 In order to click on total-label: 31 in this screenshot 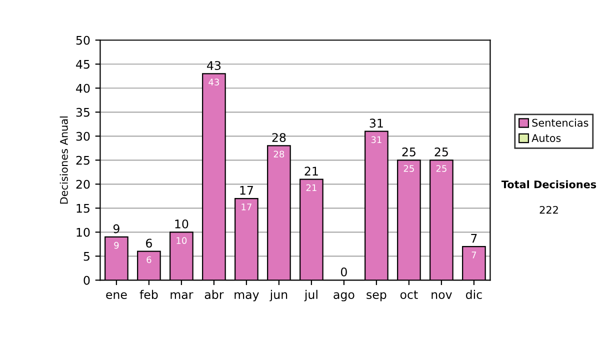, I will do `click(376, 123)`.